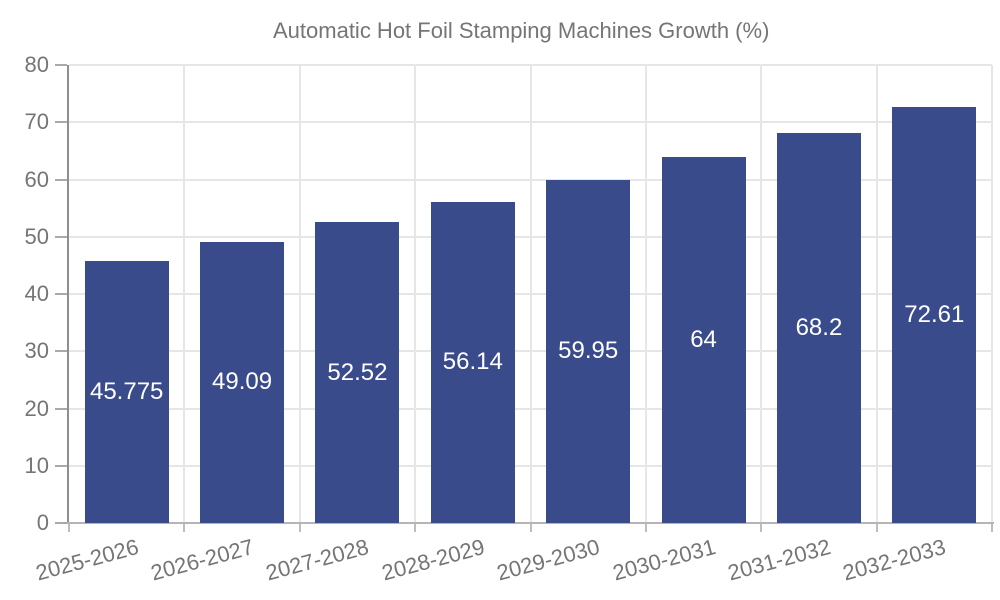  I want to click on bar-value-label: 68.2, so click(819, 327).